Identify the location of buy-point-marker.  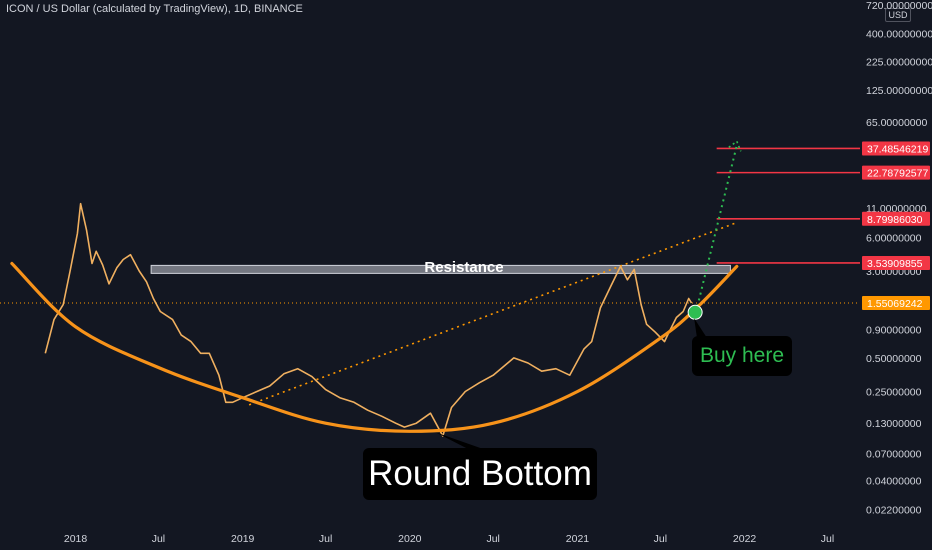
(695, 312).